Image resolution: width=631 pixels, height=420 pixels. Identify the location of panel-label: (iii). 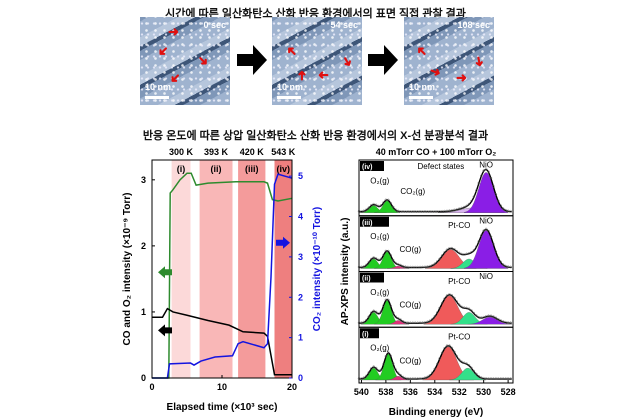
(367, 223).